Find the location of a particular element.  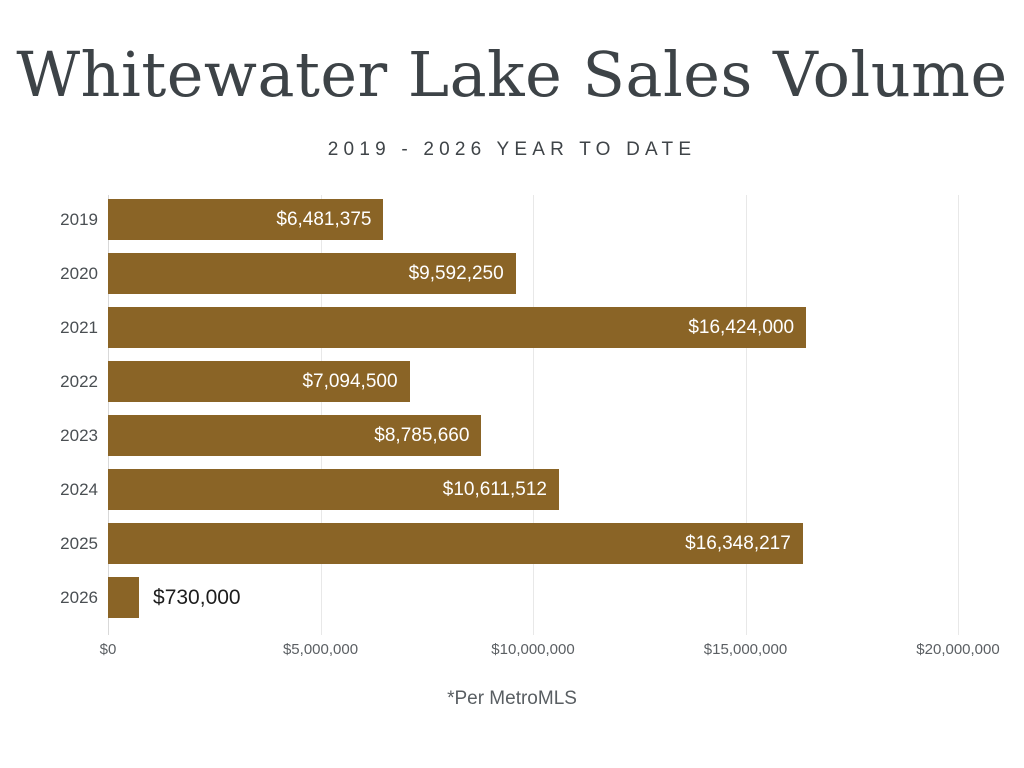

bar-2023 is located at coordinates (295, 435).